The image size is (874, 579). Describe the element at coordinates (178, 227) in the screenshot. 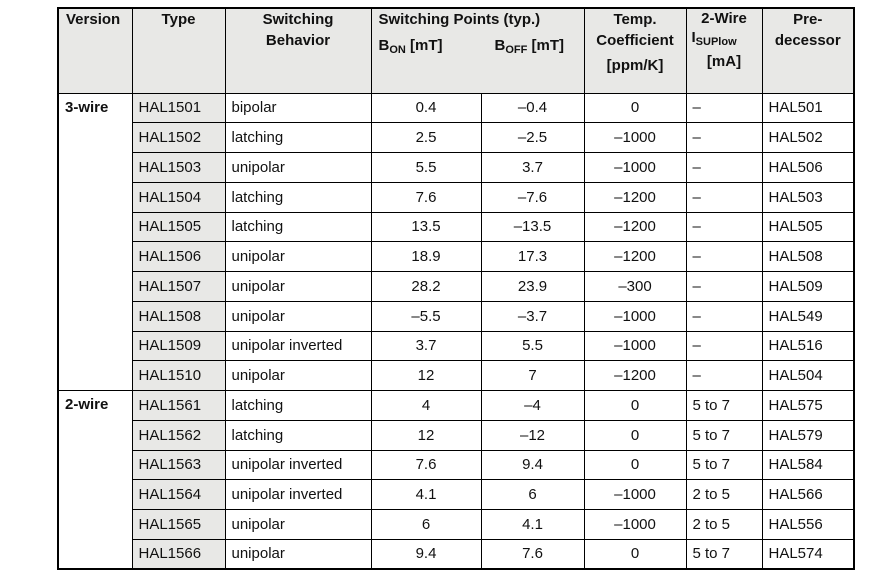

I see `type-cell: HAL1505` at that location.